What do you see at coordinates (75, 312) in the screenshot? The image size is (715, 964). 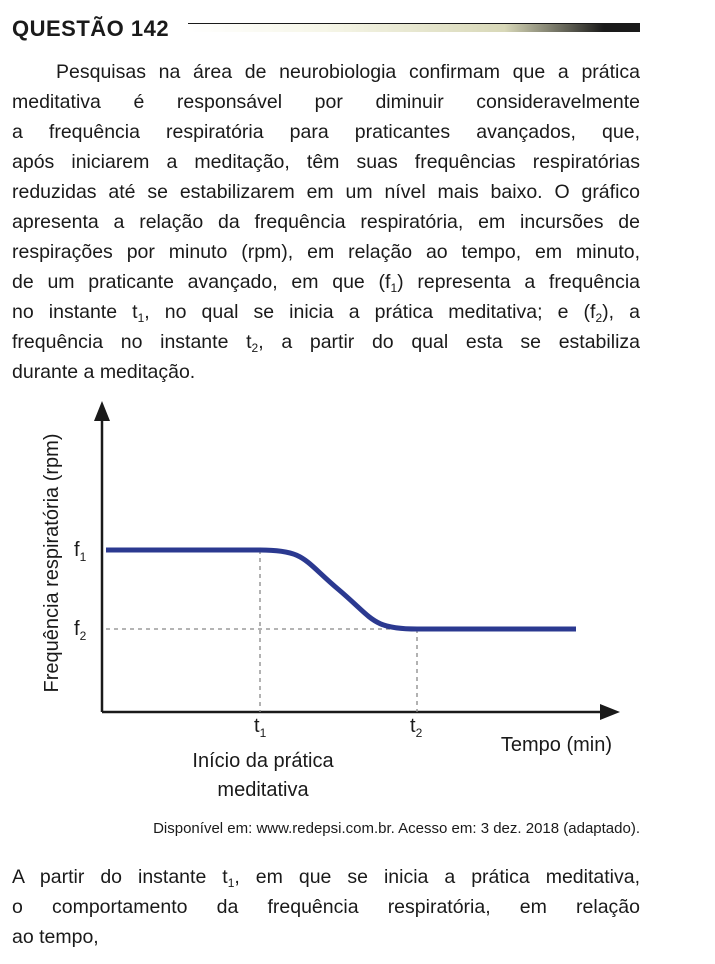 I see `text-run: no instante t` at bounding box center [75, 312].